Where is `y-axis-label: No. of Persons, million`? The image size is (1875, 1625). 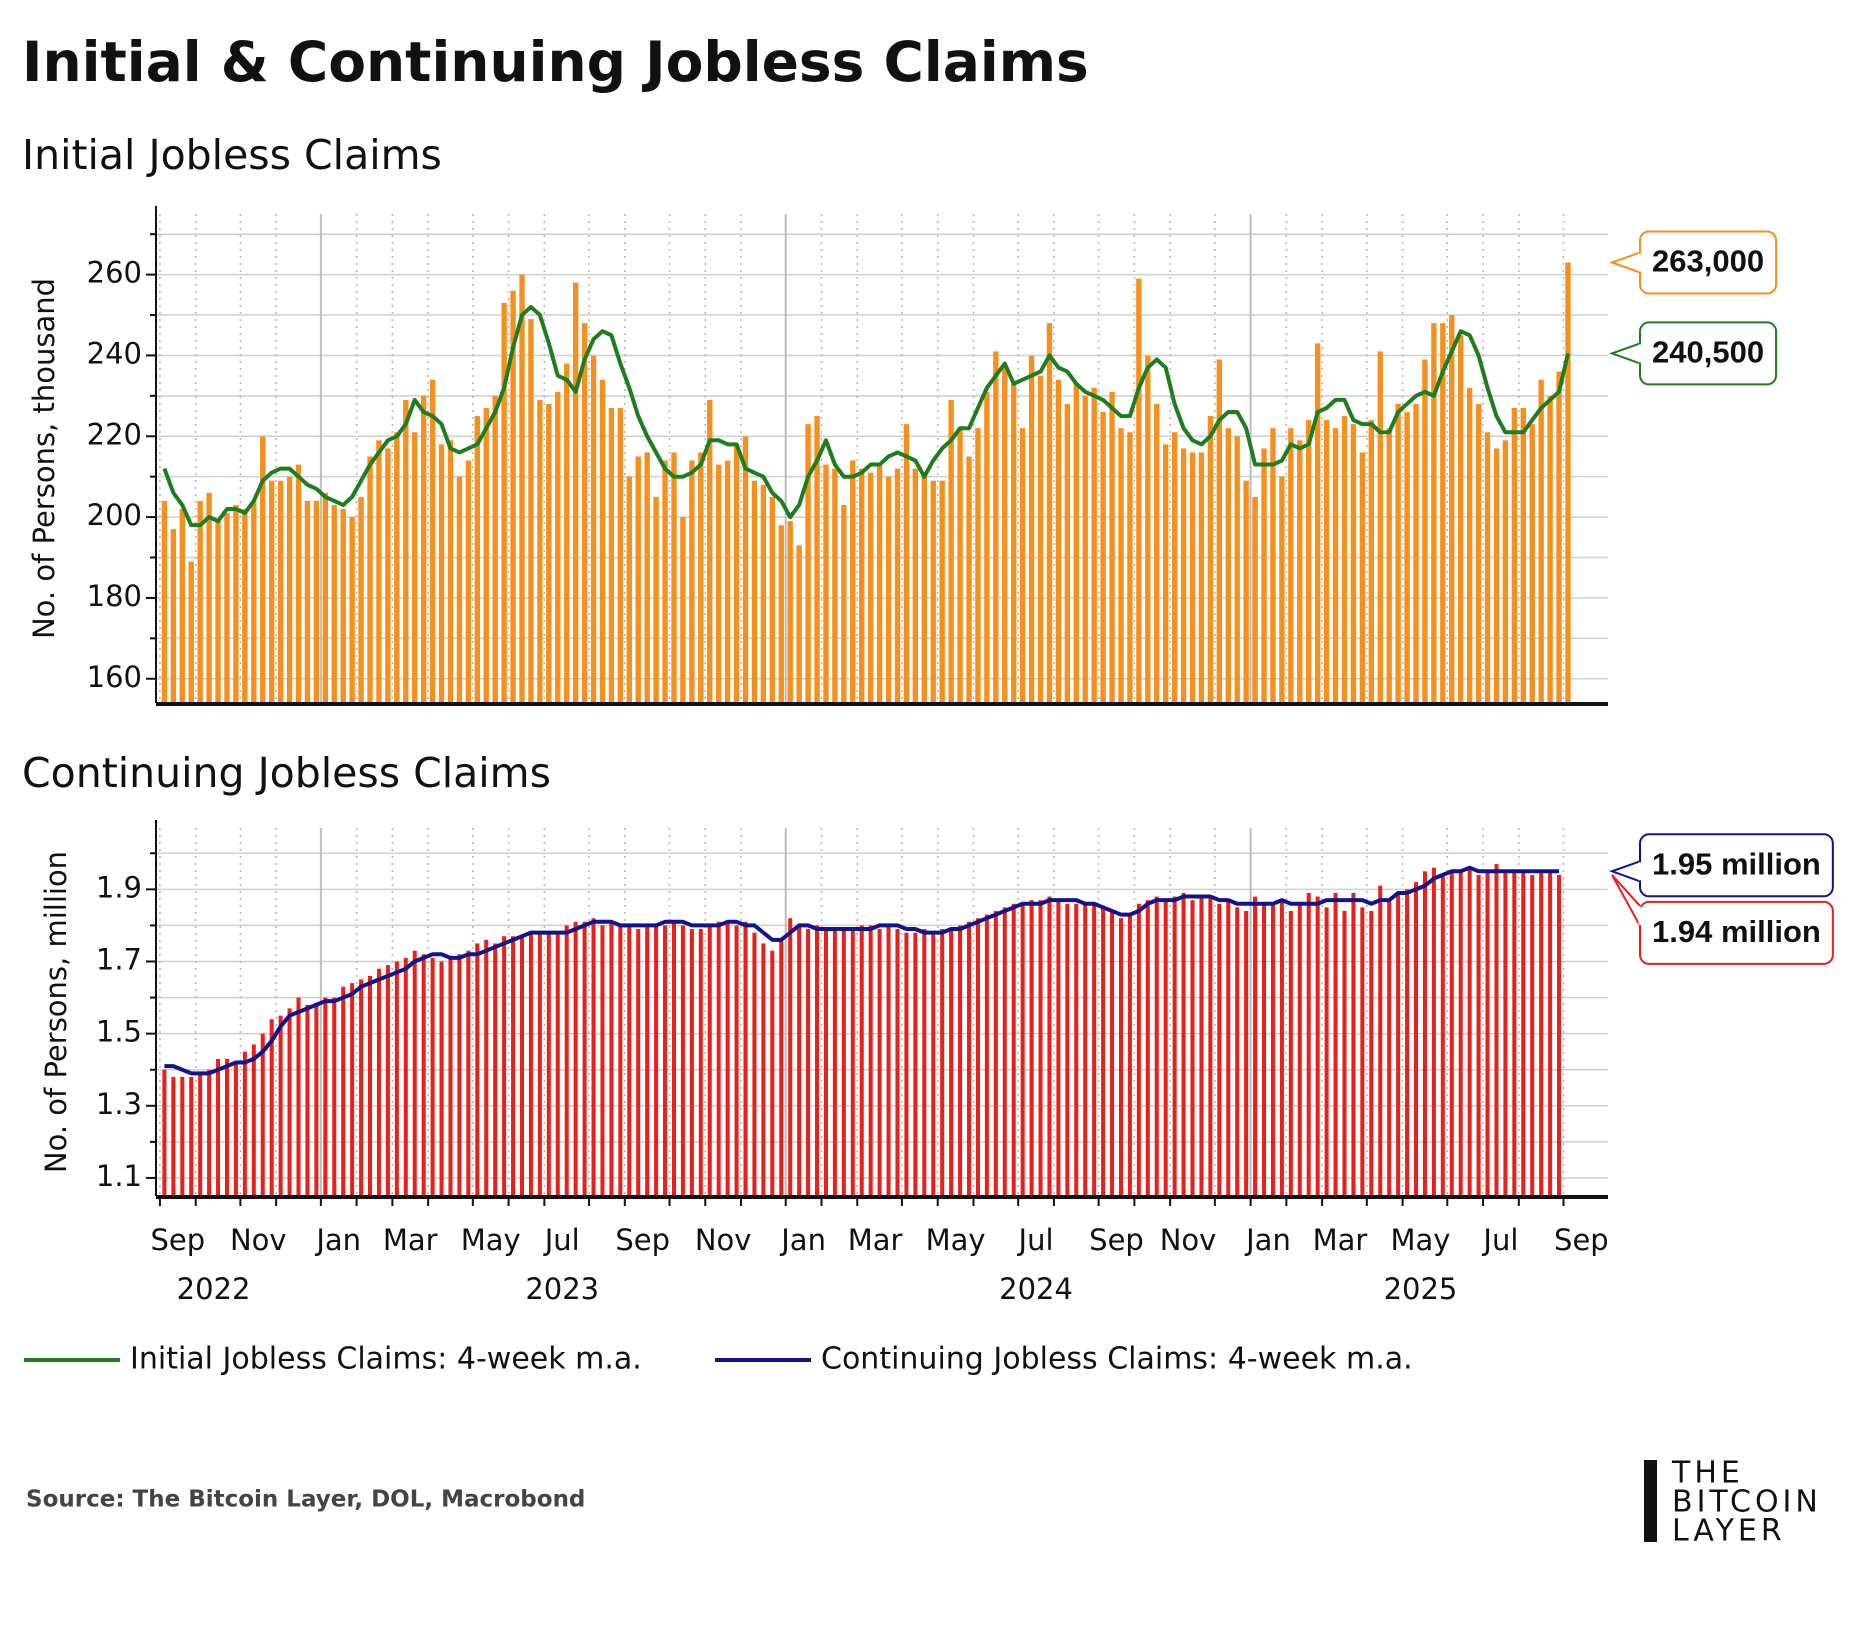 y-axis-label: No. of Persons, million is located at coordinates (56, 1012).